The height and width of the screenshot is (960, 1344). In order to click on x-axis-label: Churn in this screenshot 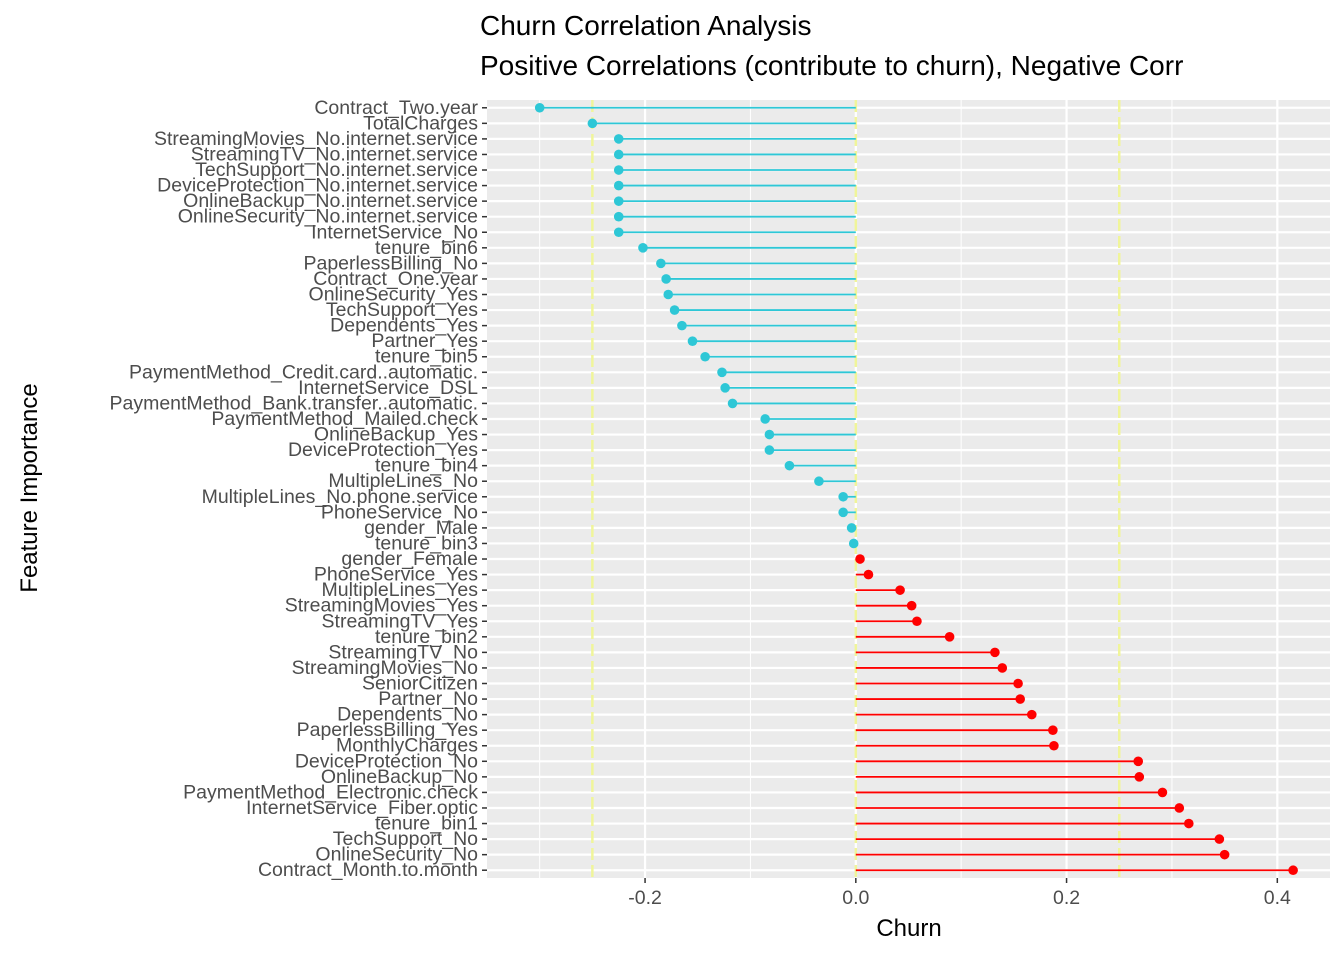, I will do `click(909, 928)`.